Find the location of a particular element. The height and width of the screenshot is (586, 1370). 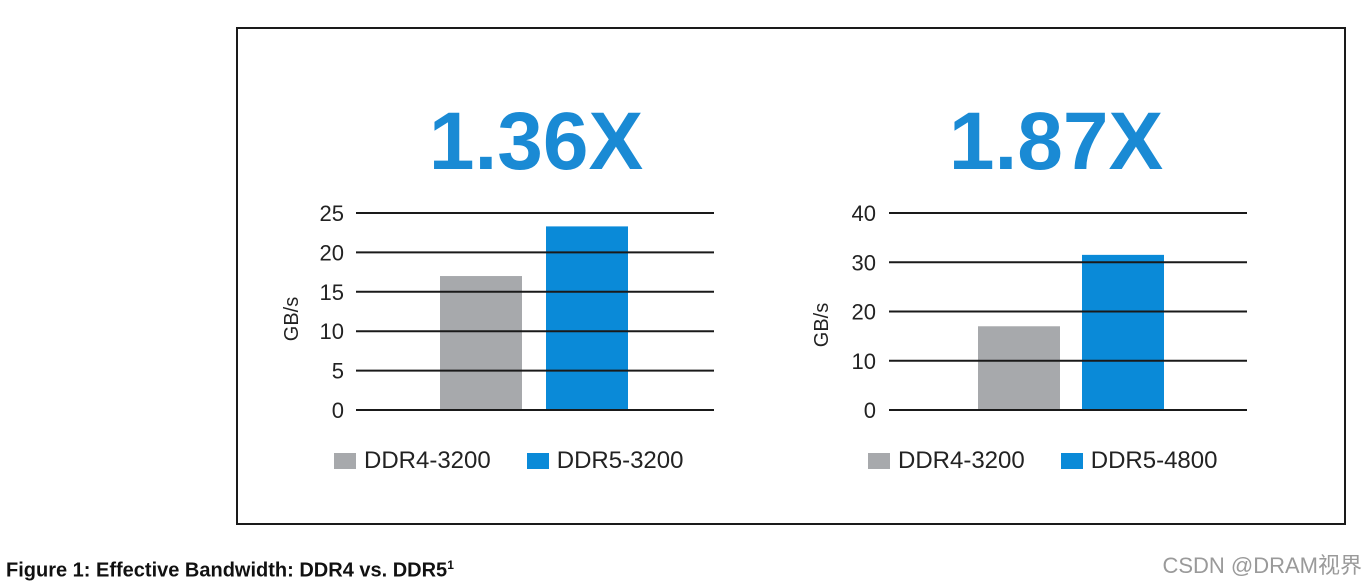

watermark: CSDN @DRAM视界 is located at coordinates (1262, 565).